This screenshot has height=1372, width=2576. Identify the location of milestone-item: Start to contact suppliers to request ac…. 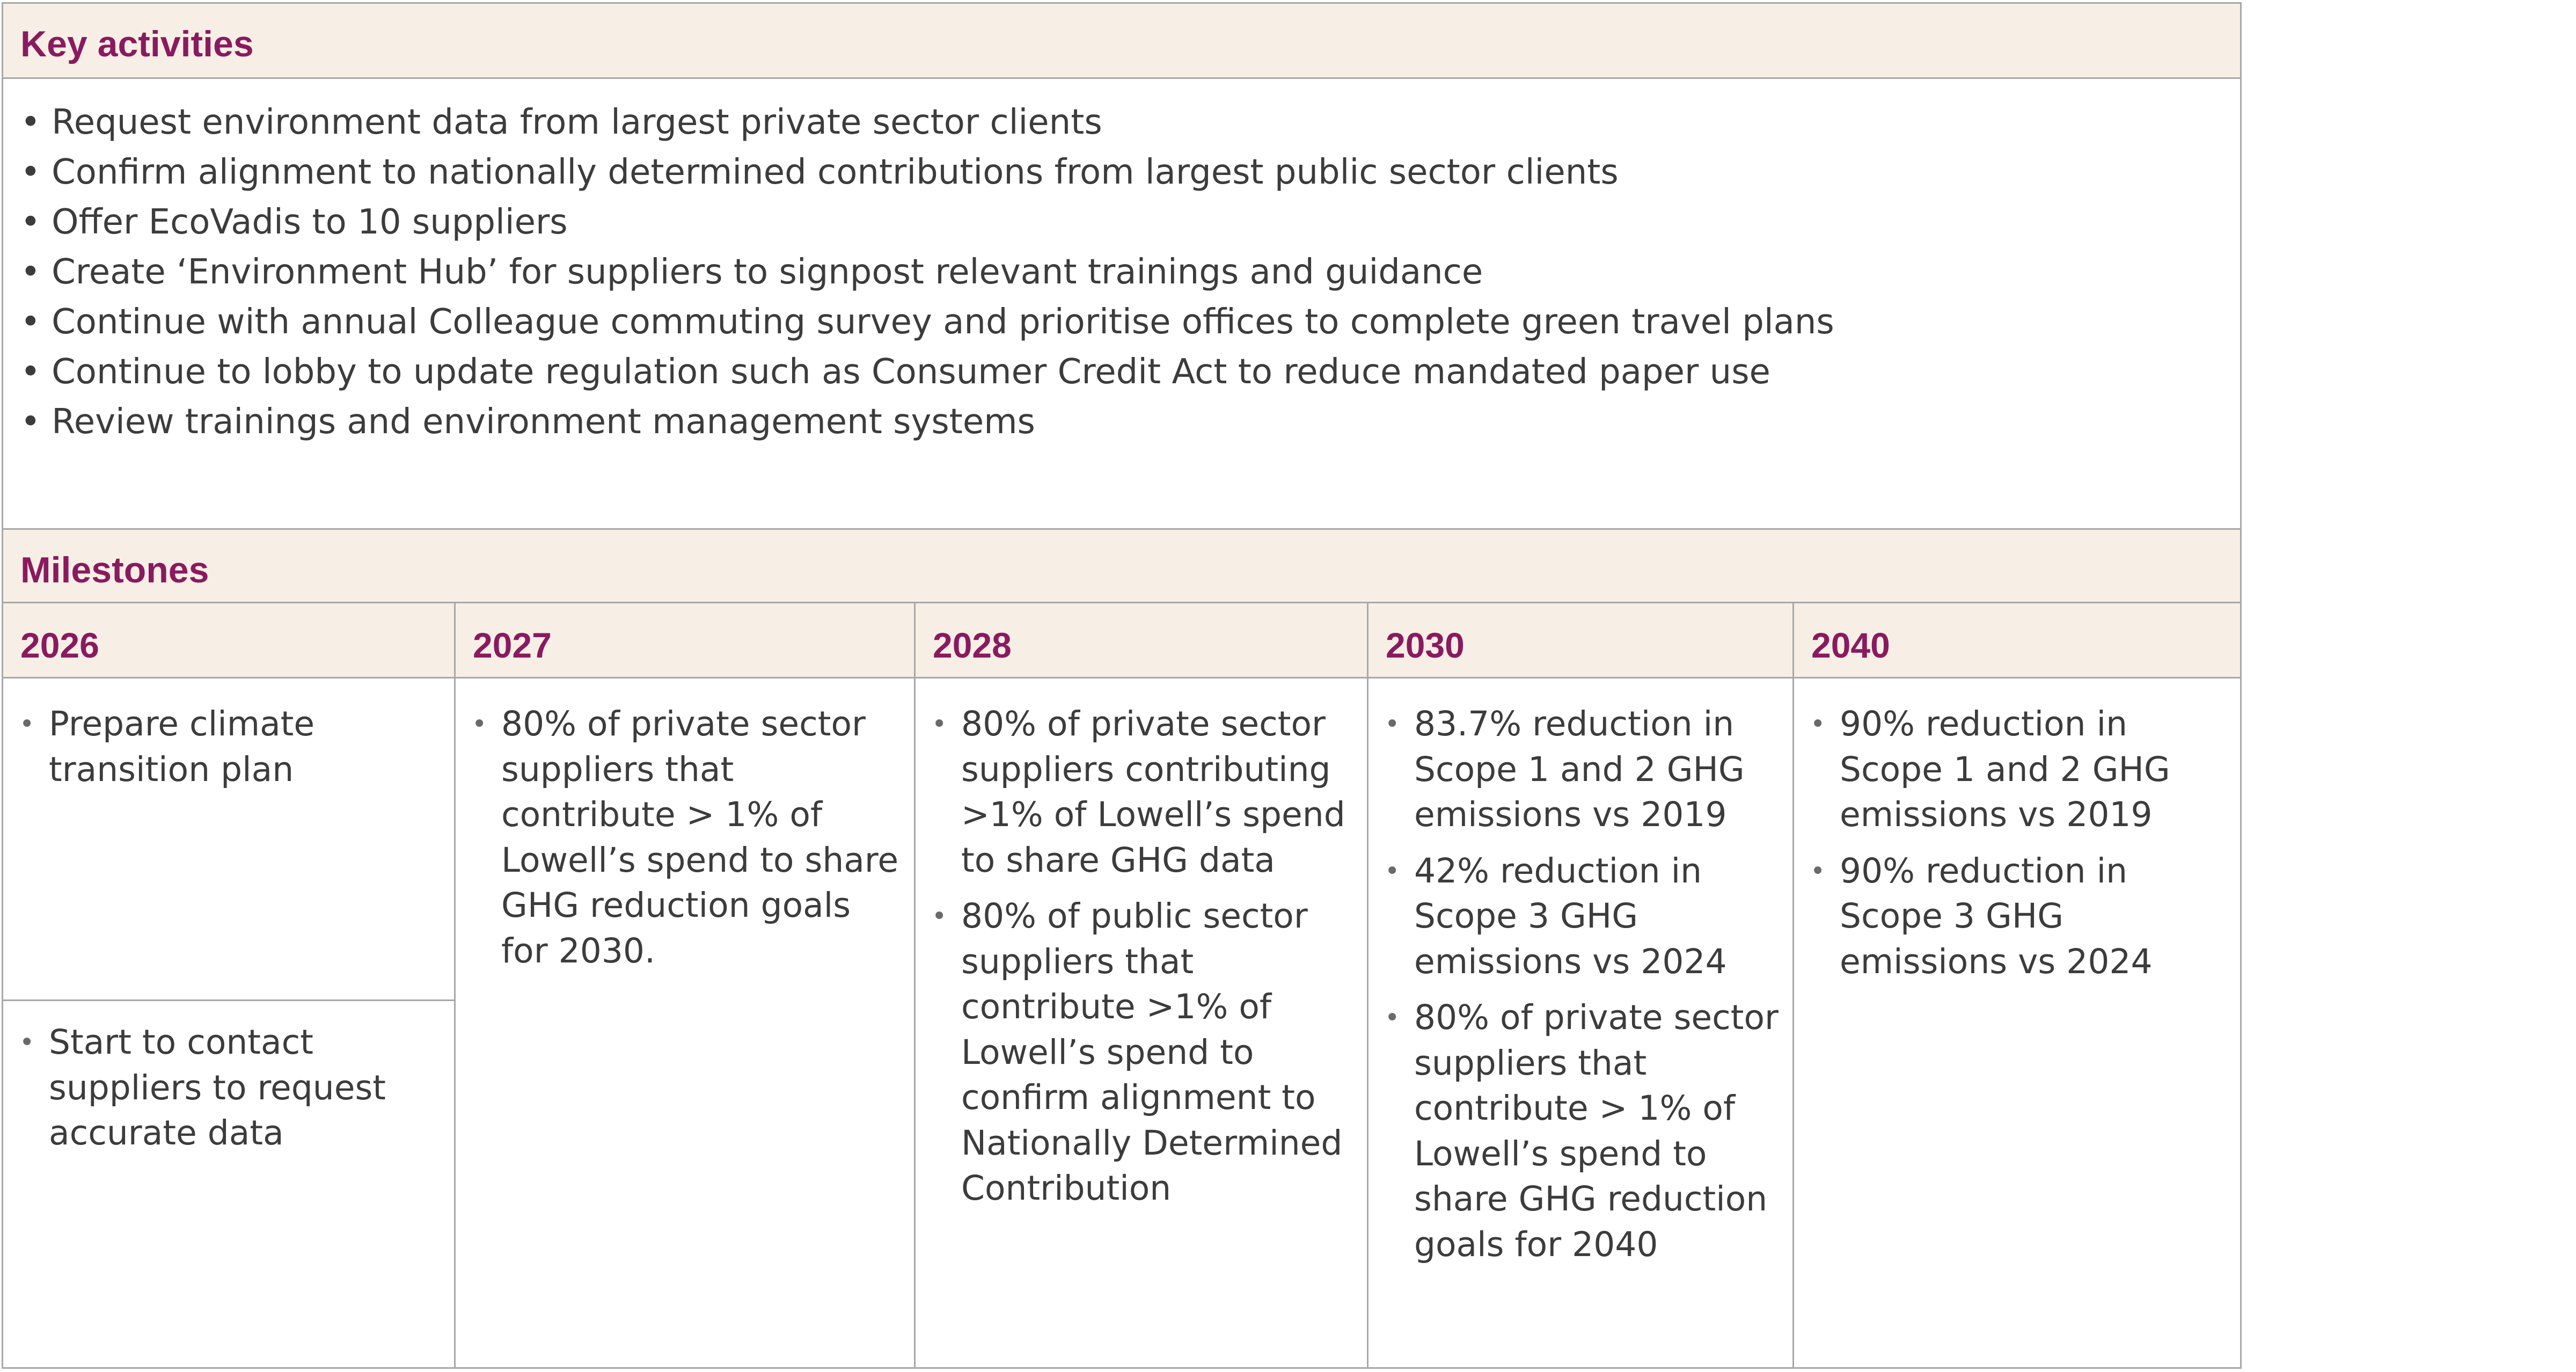
(218, 1088).